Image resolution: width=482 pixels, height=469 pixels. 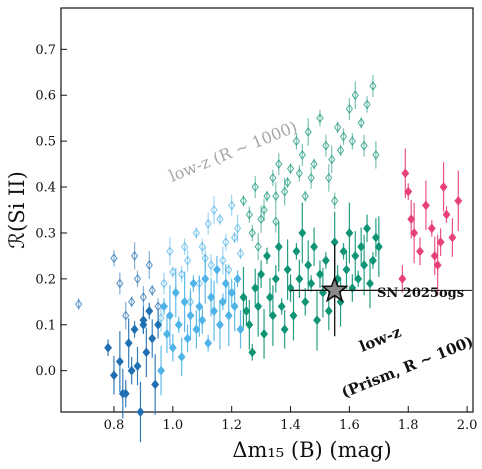 I want to click on y-tick-label-4: 0.4, so click(x=45, y=188).